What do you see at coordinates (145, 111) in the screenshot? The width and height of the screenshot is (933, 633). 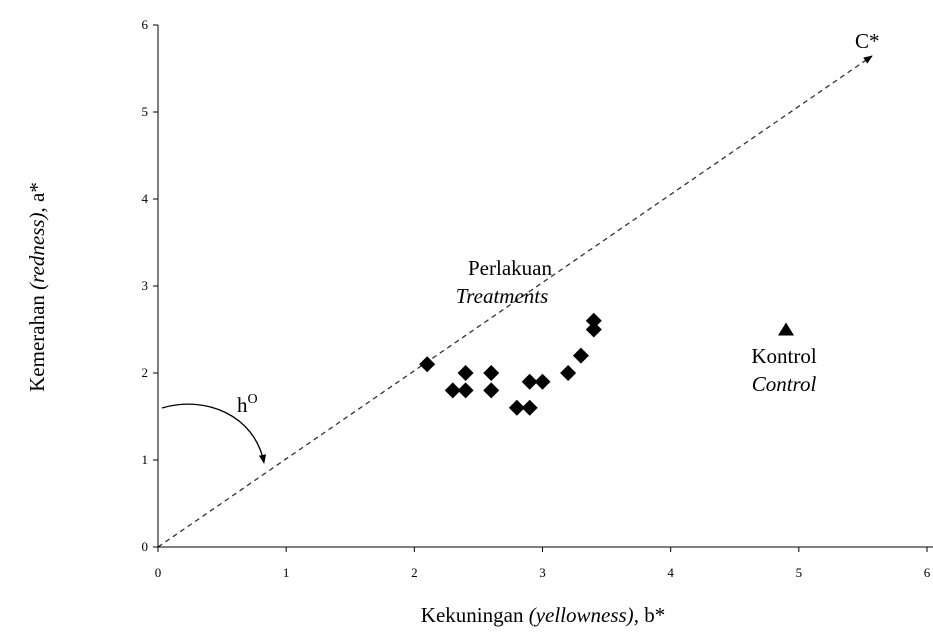 I see `y-tick-label: 5` at bounding box center [145, 111].